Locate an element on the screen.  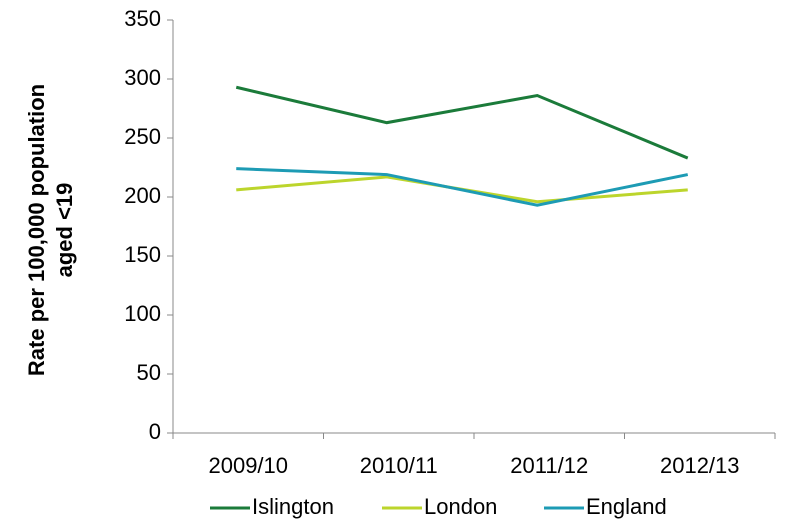
x-tick-label: 2012/13 is located at coordinates (700, 465).